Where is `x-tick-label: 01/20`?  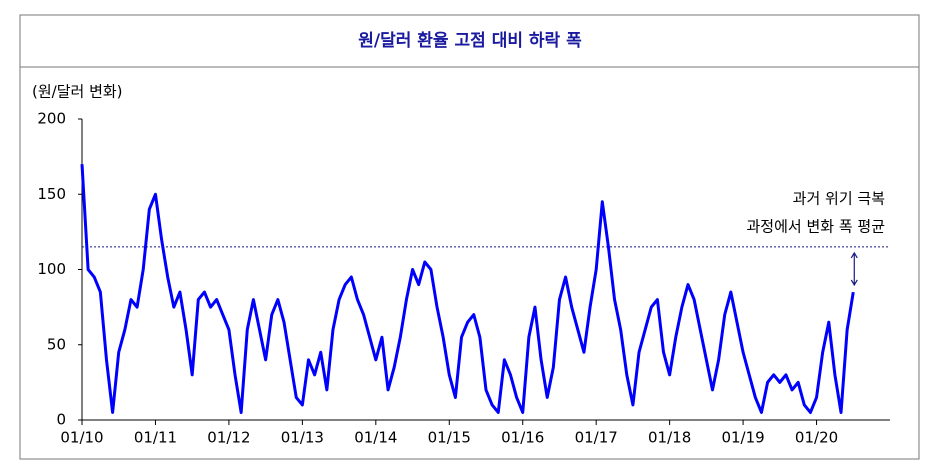 x-tick-label: 01/20 is located at coordinates (816, 438).